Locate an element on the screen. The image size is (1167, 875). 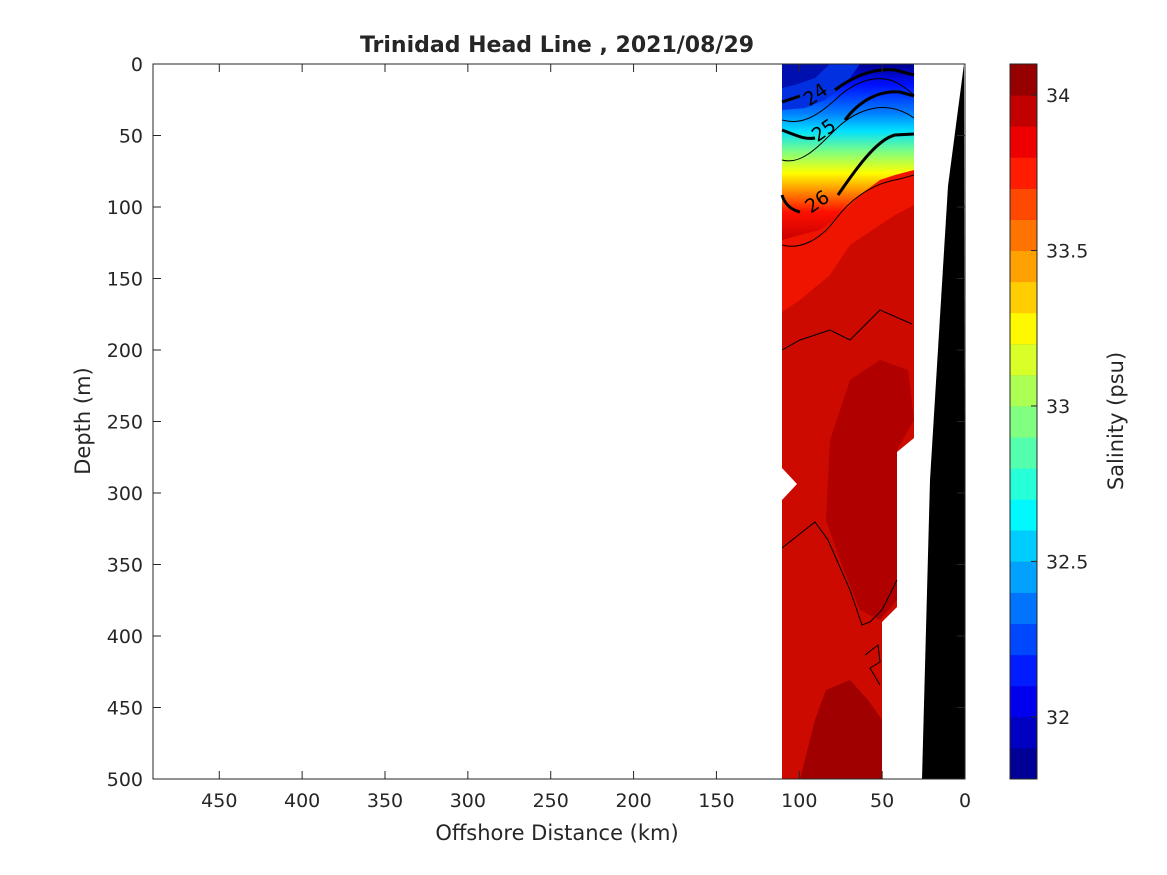
y-tick-label: 450 is located at coordinates (125, 709).